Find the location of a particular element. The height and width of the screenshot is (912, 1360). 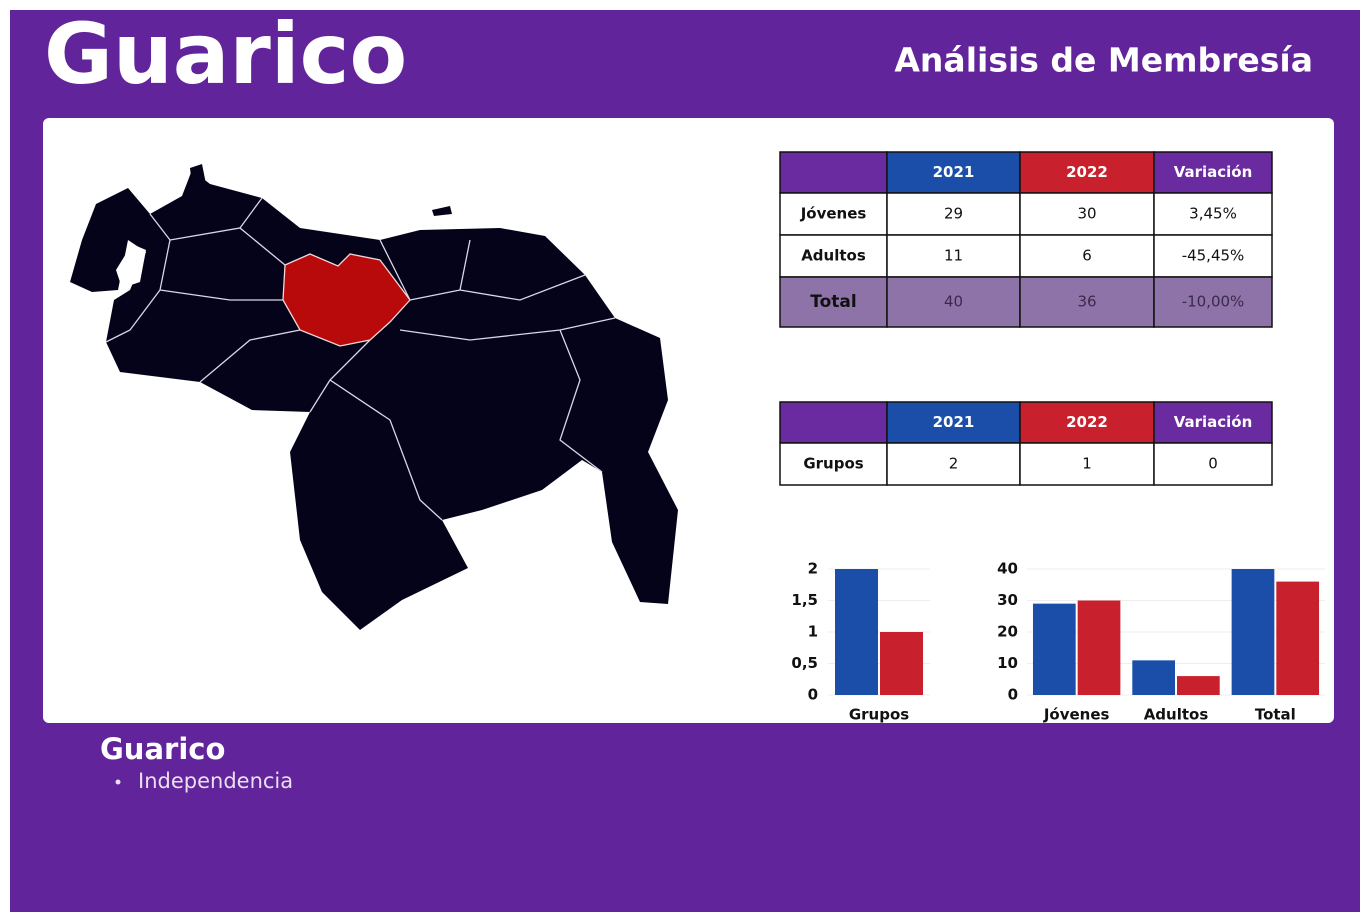

cell-value: 3,45% is located at coordinates (1213, 214).